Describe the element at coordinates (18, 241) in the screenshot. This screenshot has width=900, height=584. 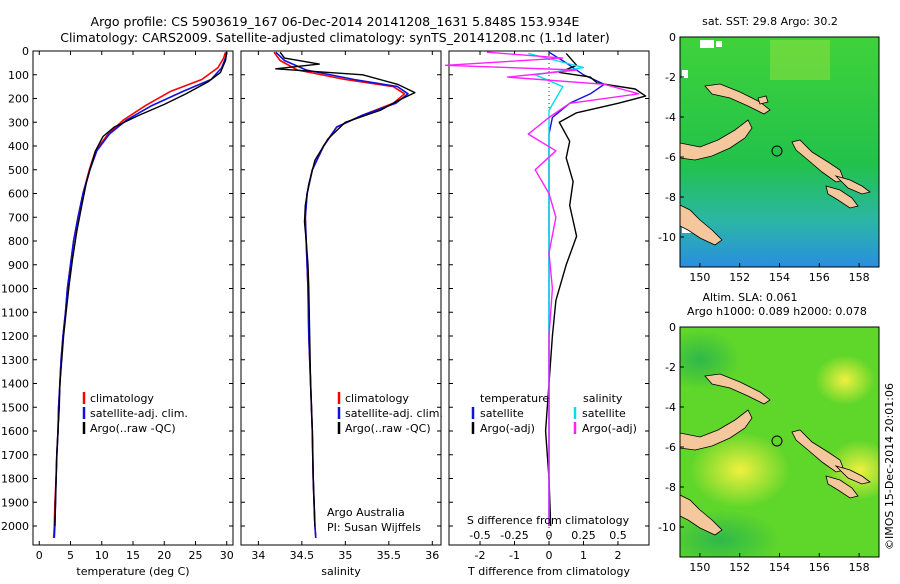
I see `y-tick-label: 800` at that location.